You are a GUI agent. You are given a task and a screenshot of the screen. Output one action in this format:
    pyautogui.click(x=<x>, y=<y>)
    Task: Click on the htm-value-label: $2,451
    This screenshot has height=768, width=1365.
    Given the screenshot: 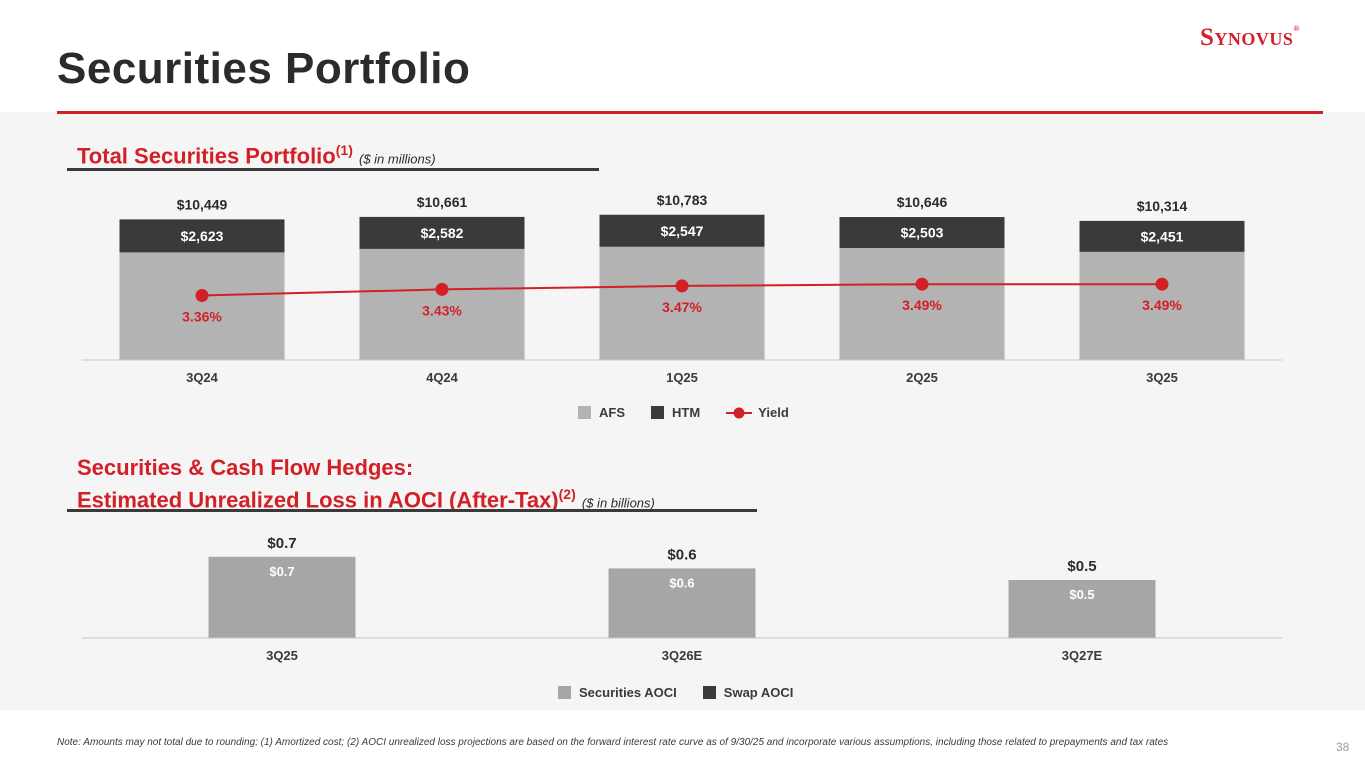 What is the action you would take?
    pyautogui.click(x=1162, y=236)
    